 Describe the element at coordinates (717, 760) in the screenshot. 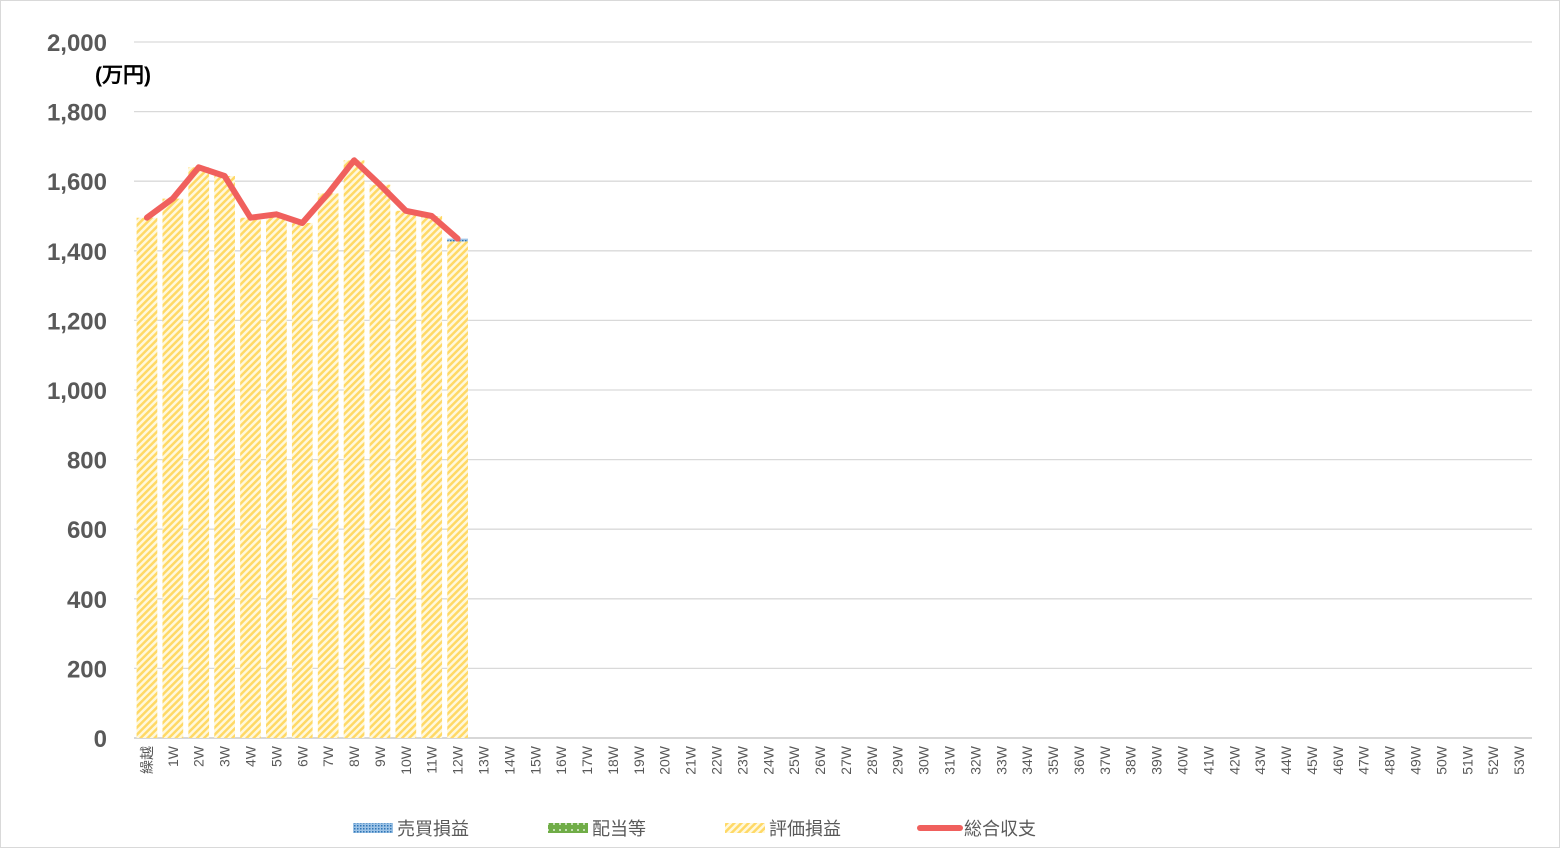

I see `x-tick-label: 22W` at that location.